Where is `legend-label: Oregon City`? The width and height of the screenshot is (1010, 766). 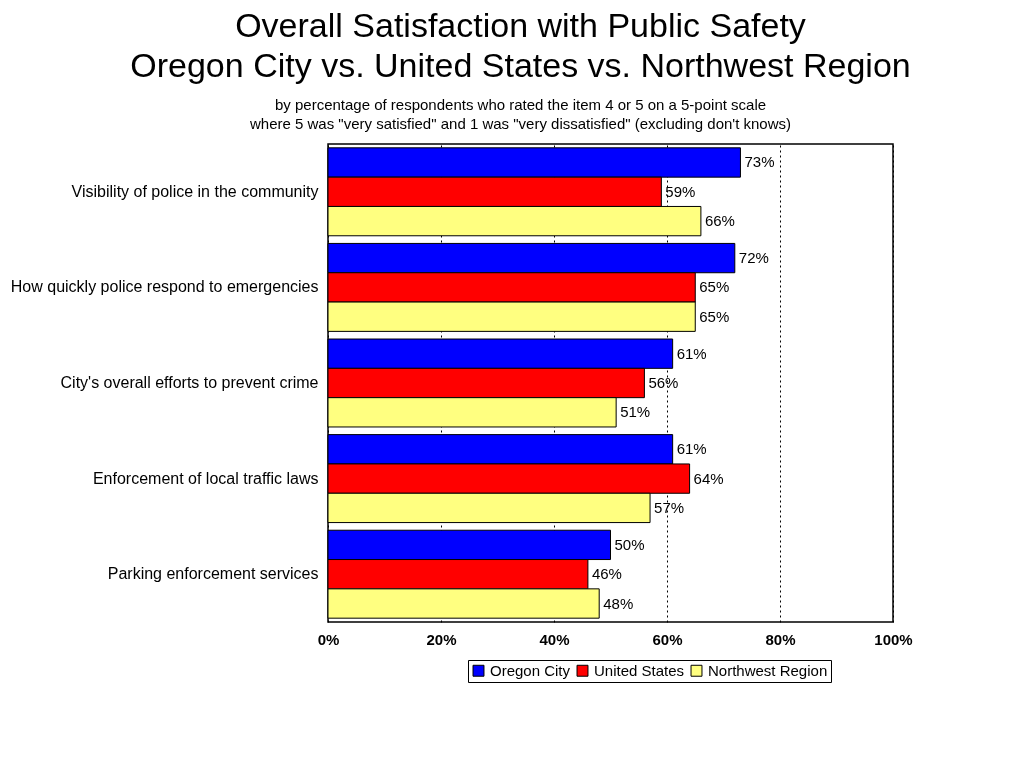 legend-label: Oregon City is located at coordinates (530, 670).